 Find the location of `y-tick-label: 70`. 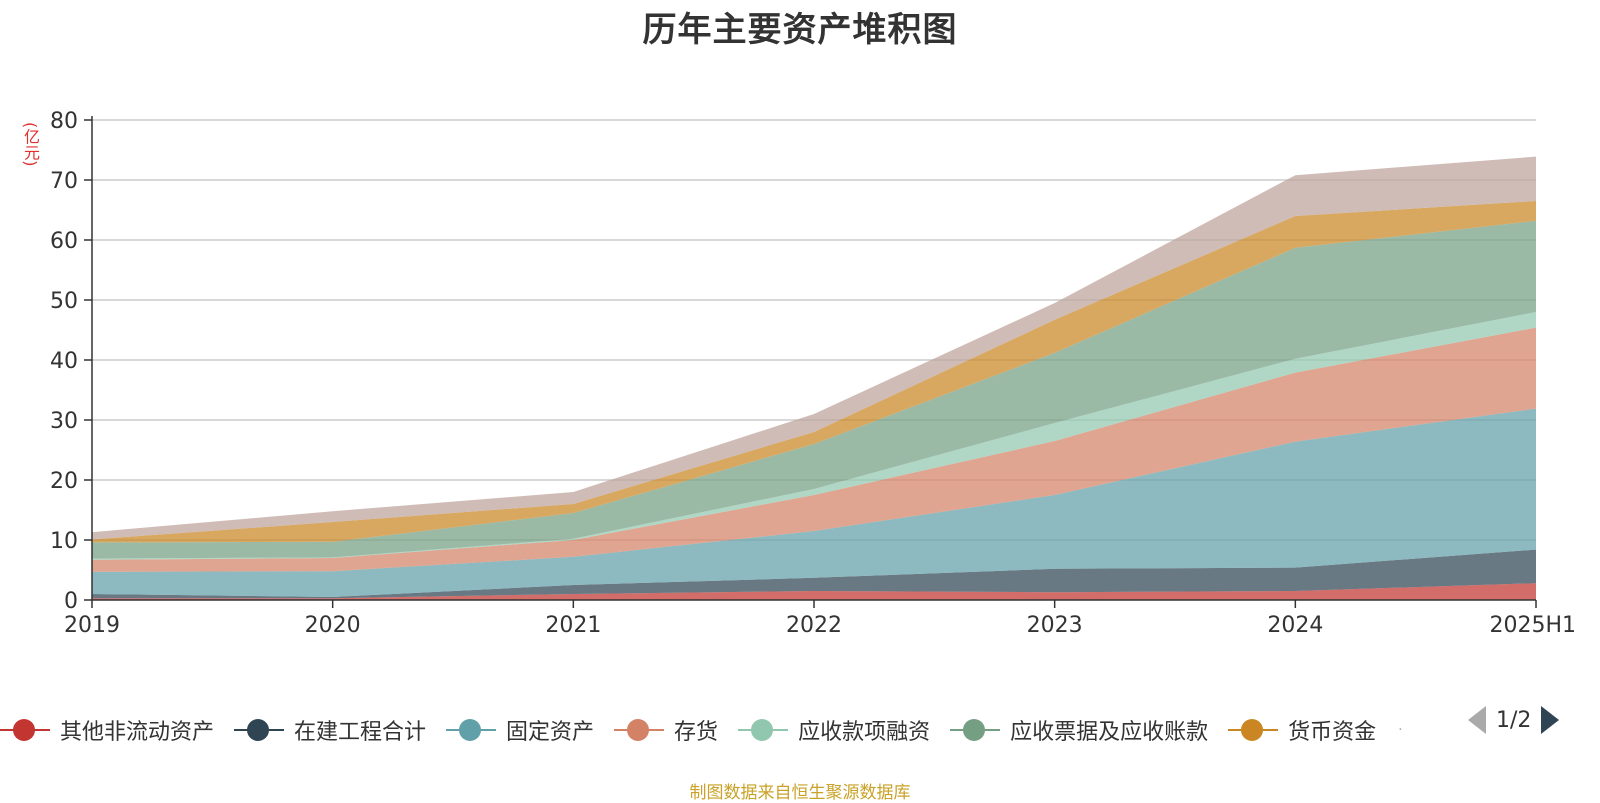

y-tick-label: 70 is located at coordinates (64, 181).